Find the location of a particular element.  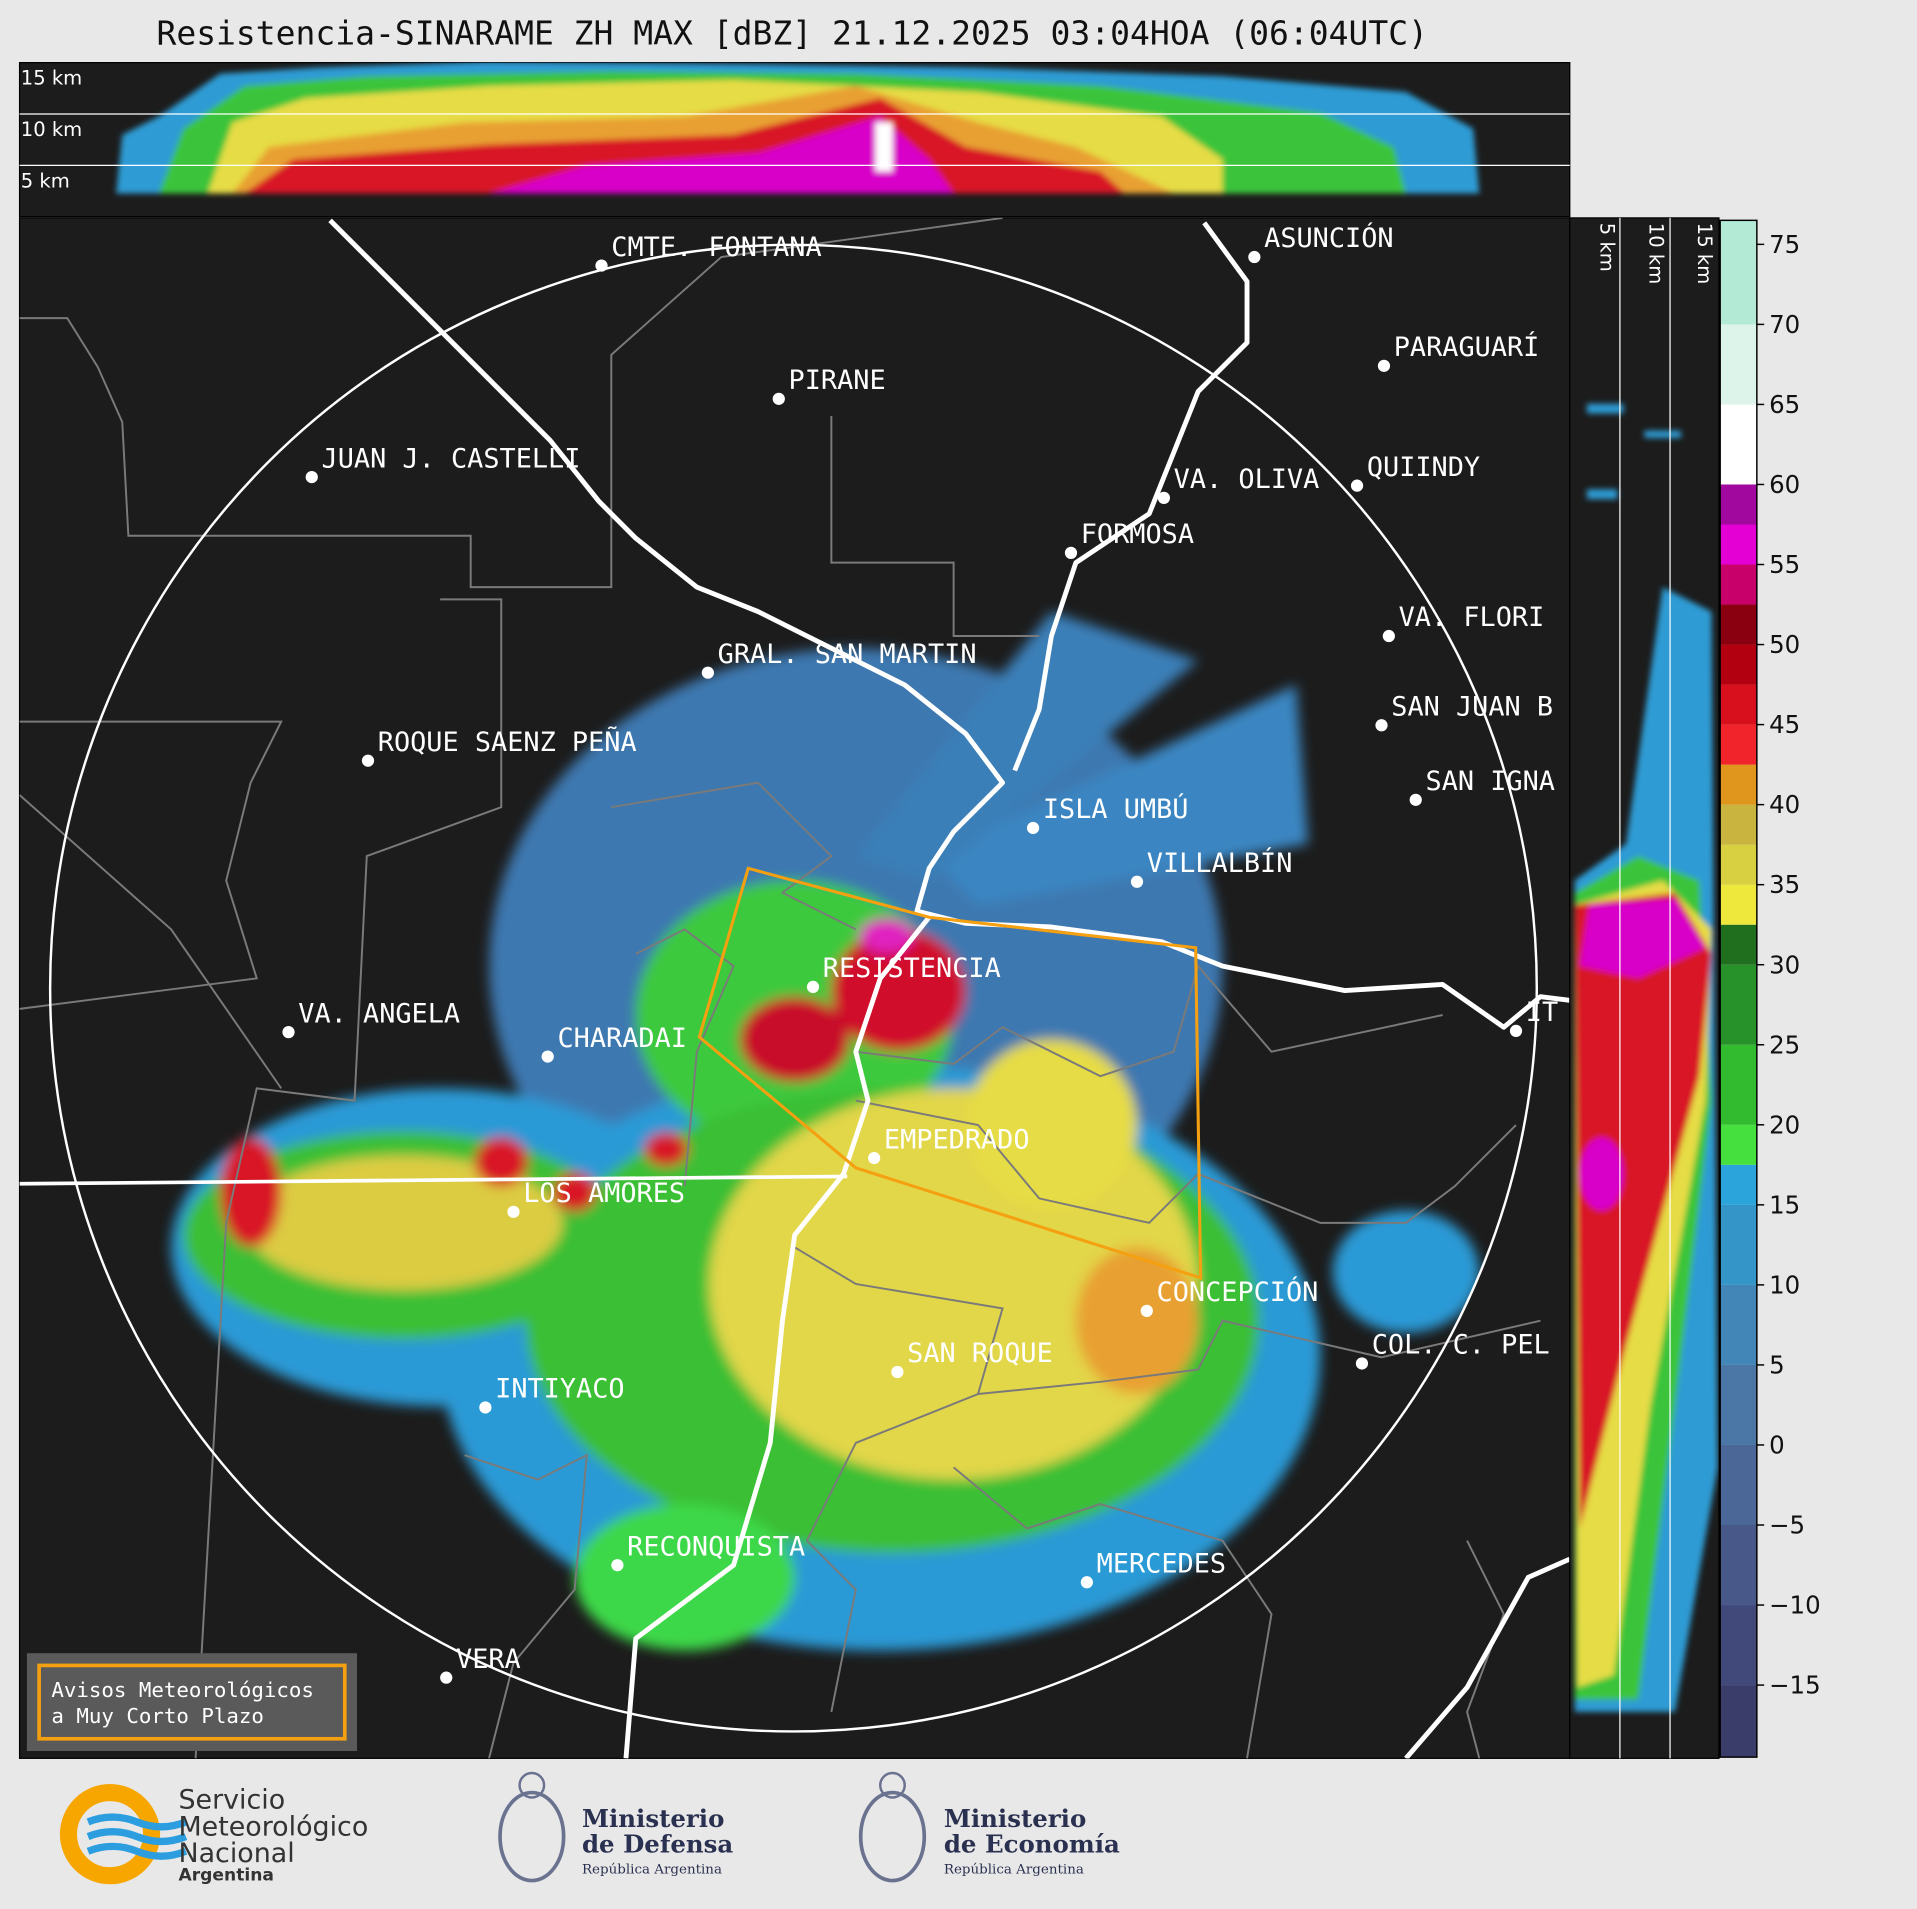

place-label: VA. ANGELA is located at coordinates (379, 1013).